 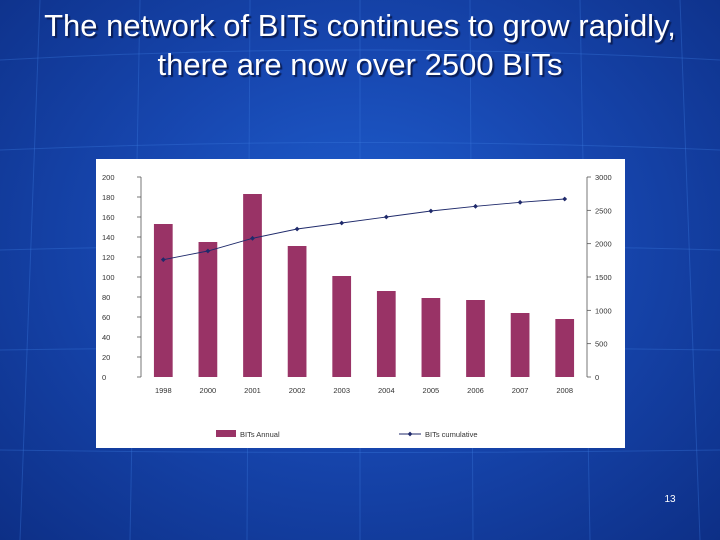 I want to click on left-axis-tick-label: 200, so click(x=108, y=177).